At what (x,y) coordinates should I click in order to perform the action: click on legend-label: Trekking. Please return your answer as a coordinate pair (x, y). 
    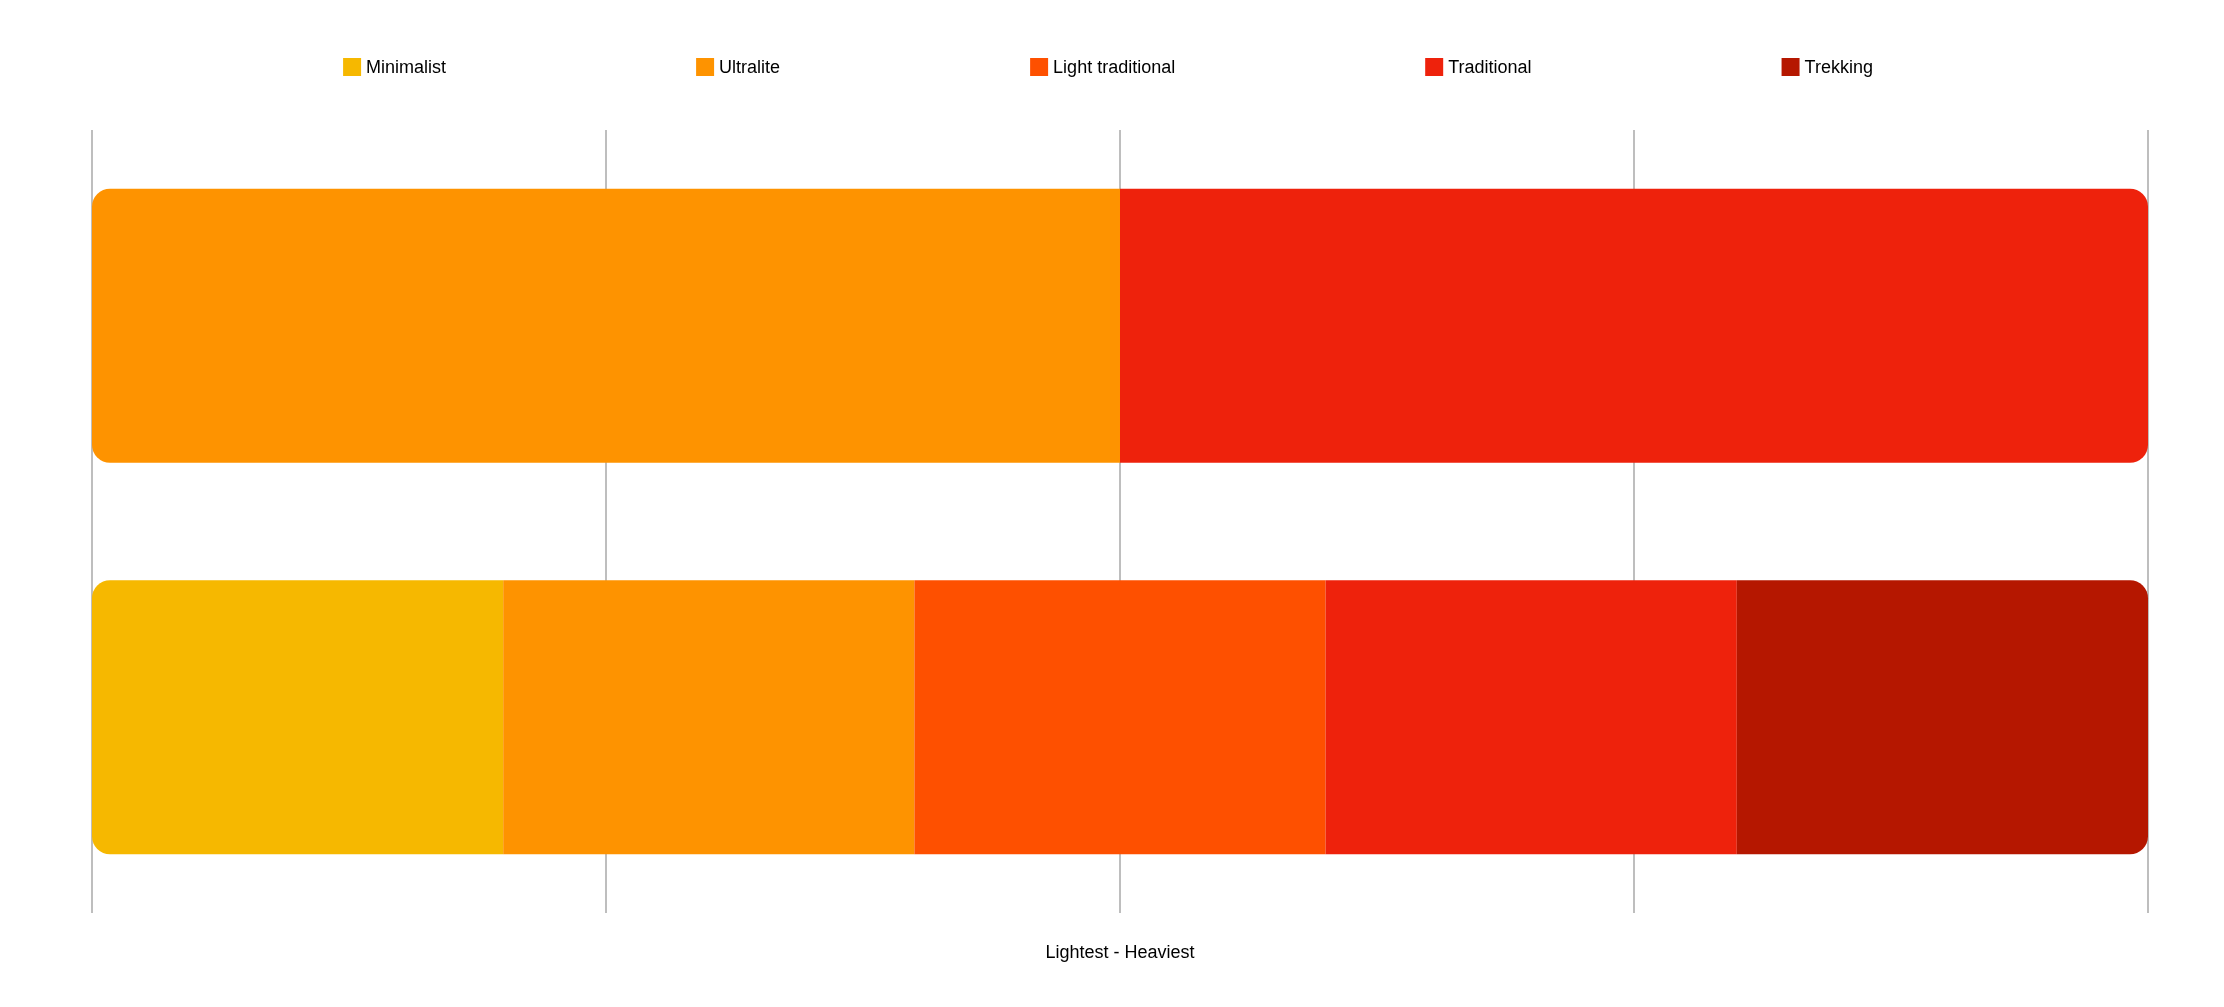
    Looking at the image, I should click on (1838, 67).